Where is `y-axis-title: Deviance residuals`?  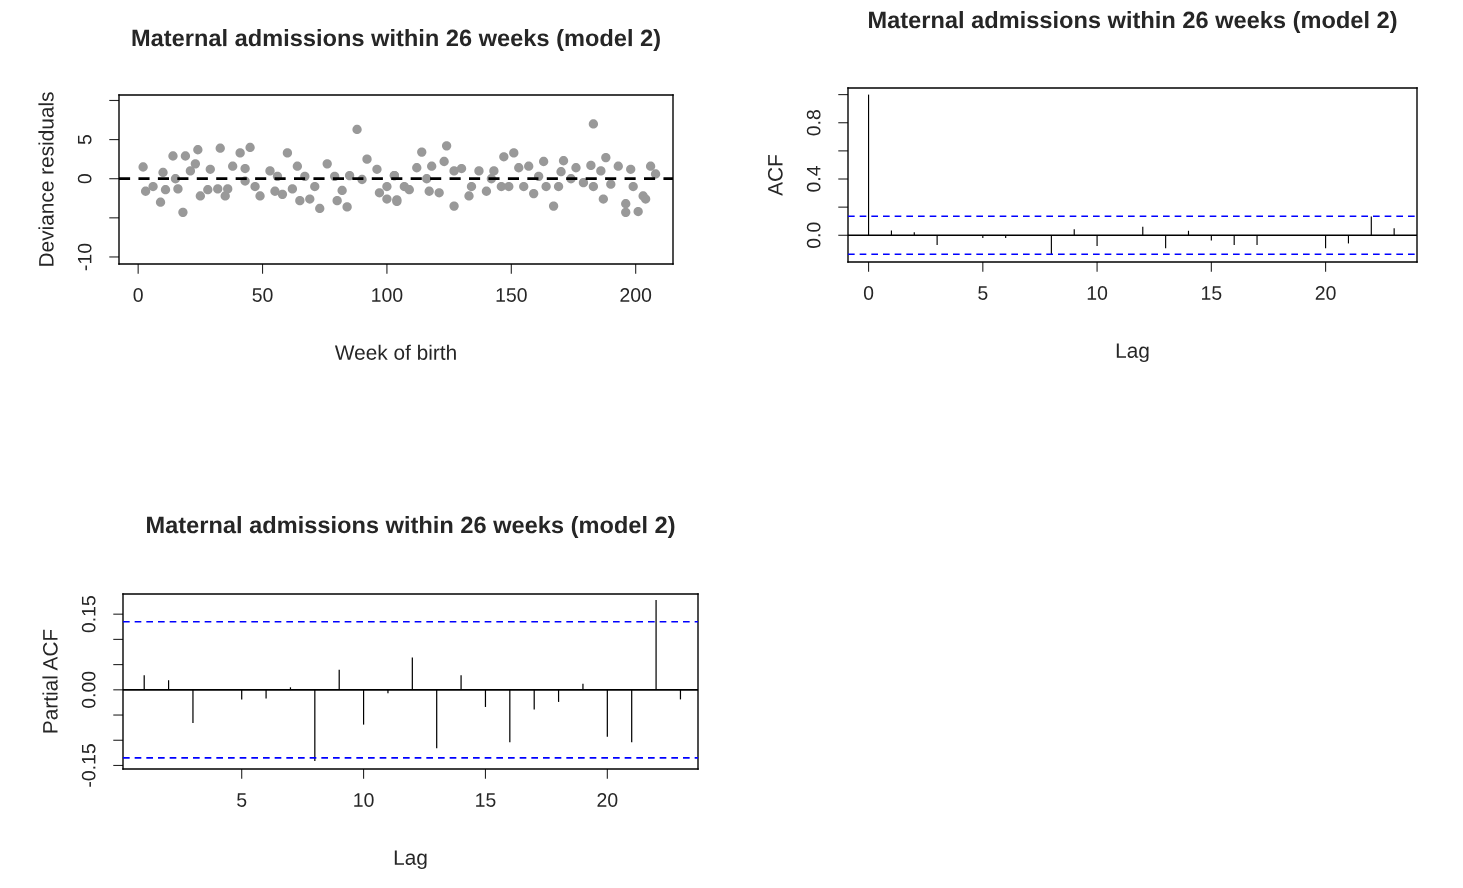
y-axis-title: Deviance residuals is located at coordinates (46, 179).